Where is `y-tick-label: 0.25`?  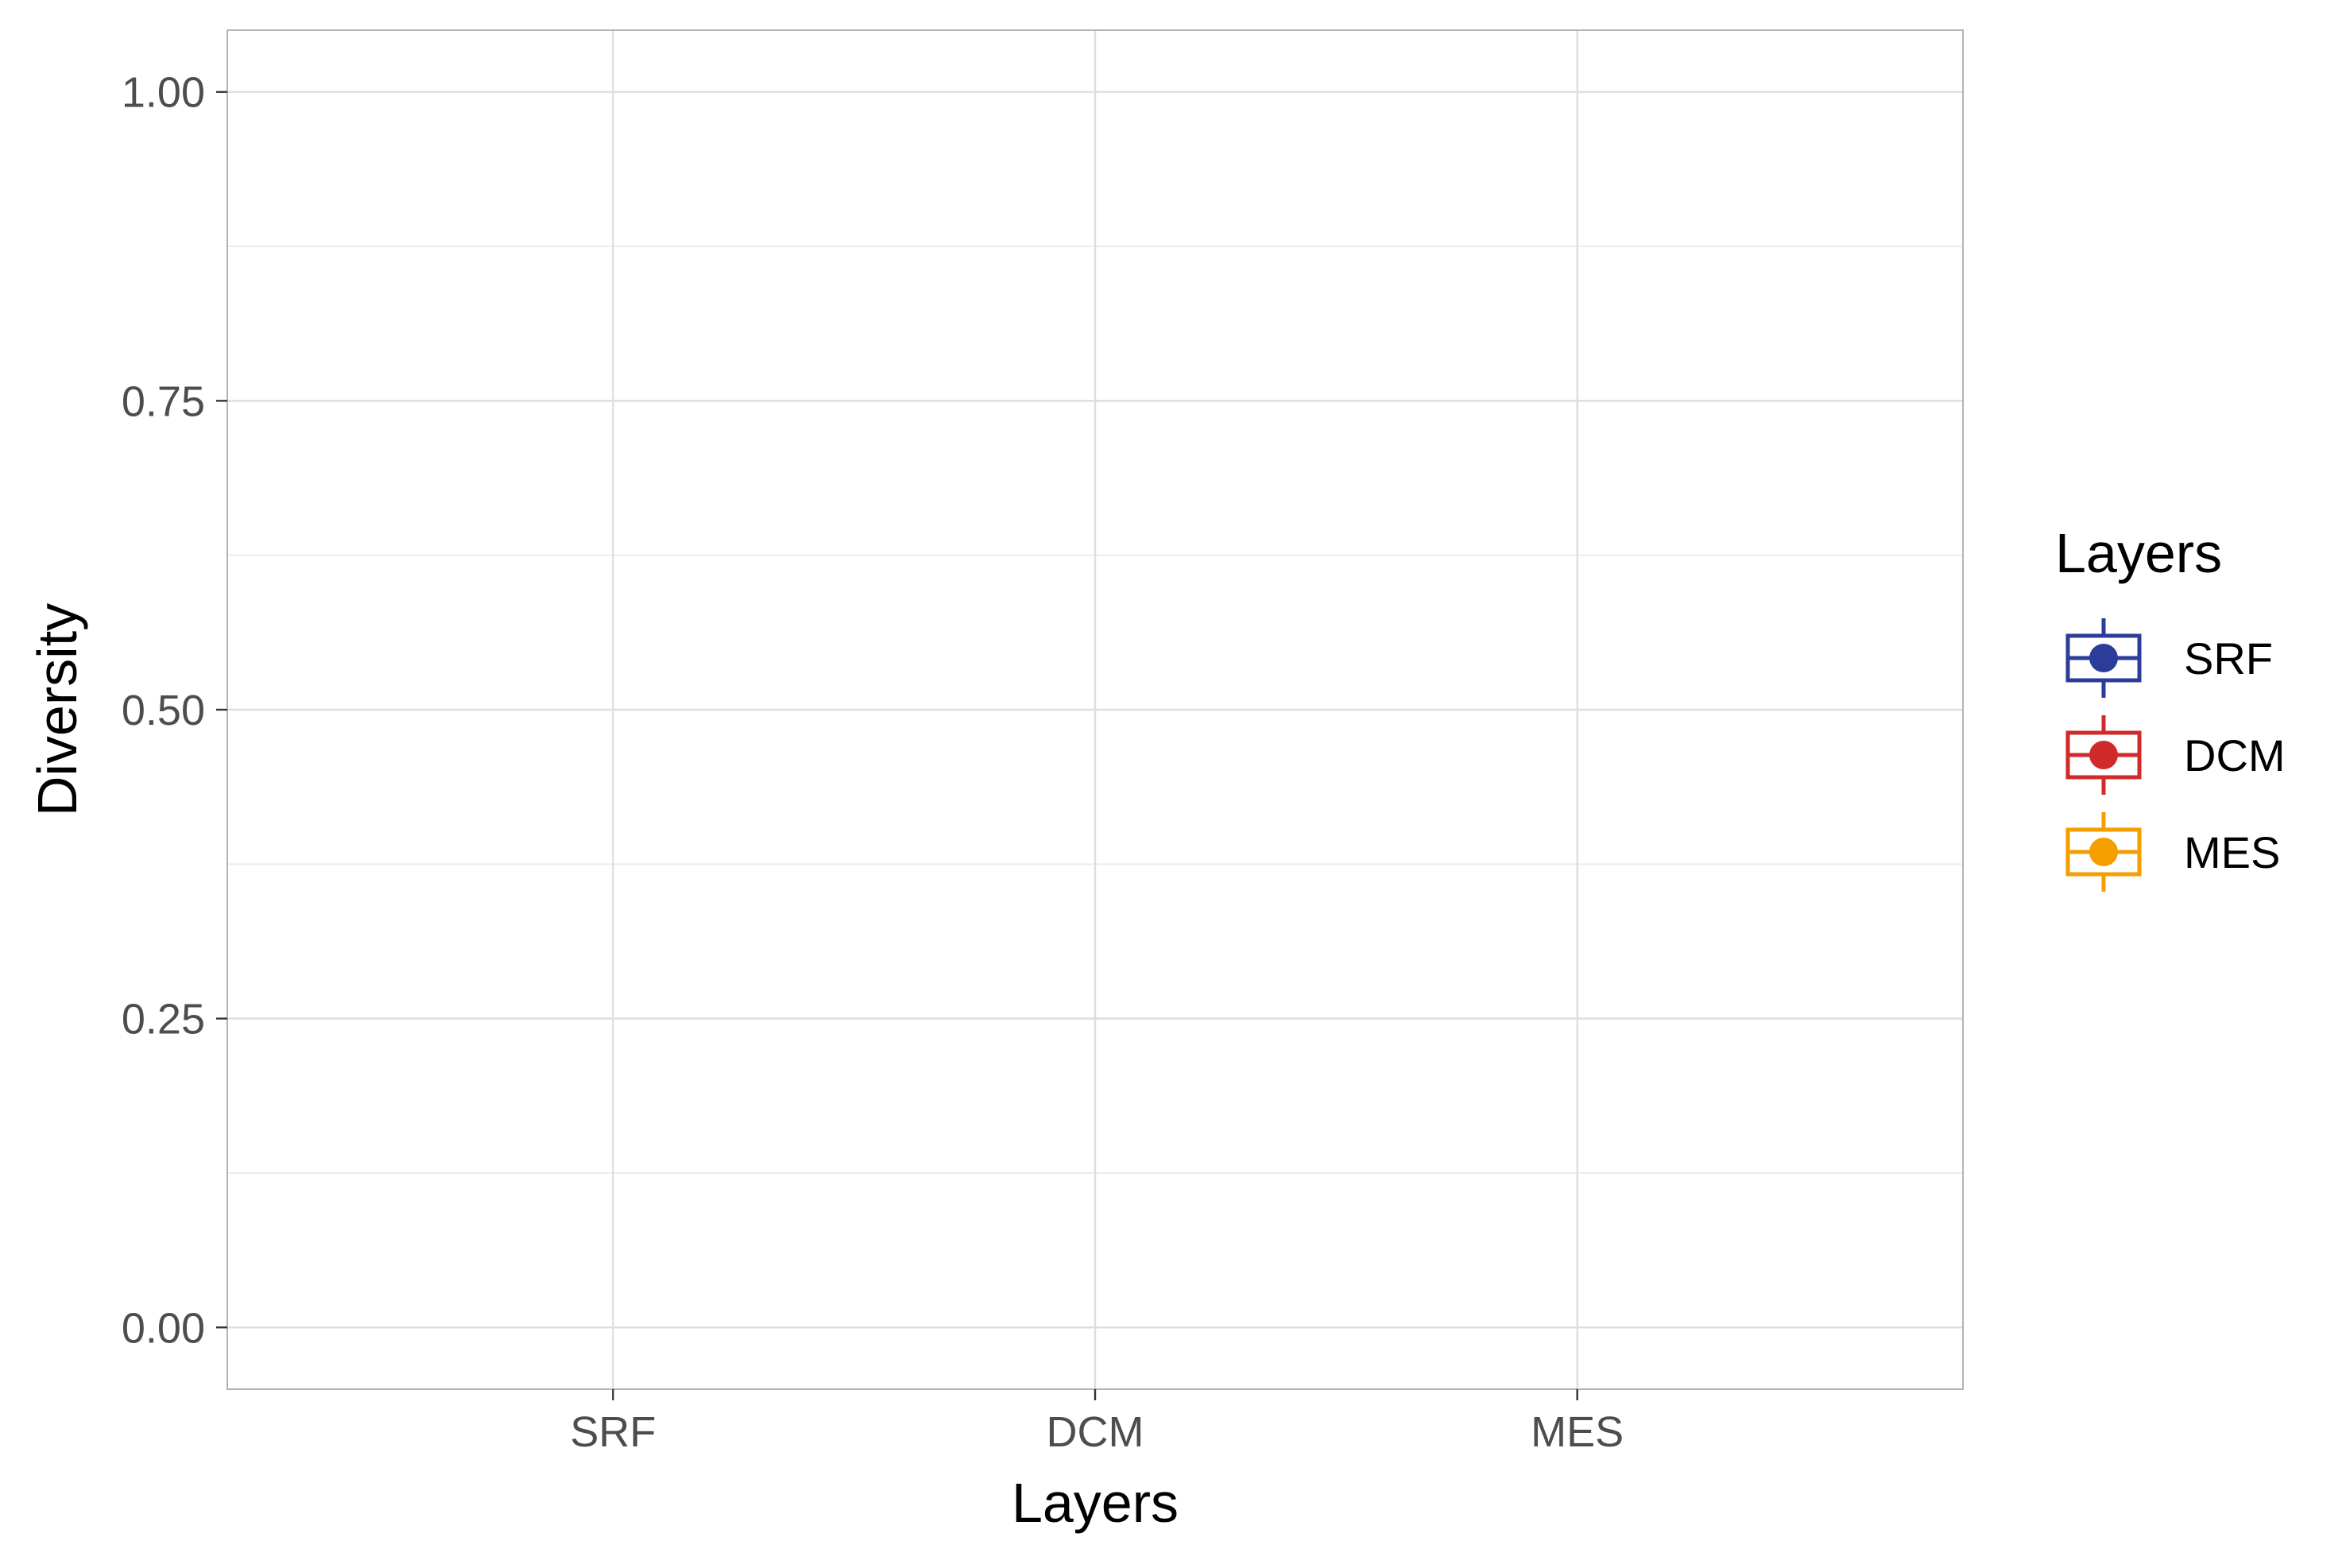
y-tick-label: 0.25 is located at coordinates (163, 1019).